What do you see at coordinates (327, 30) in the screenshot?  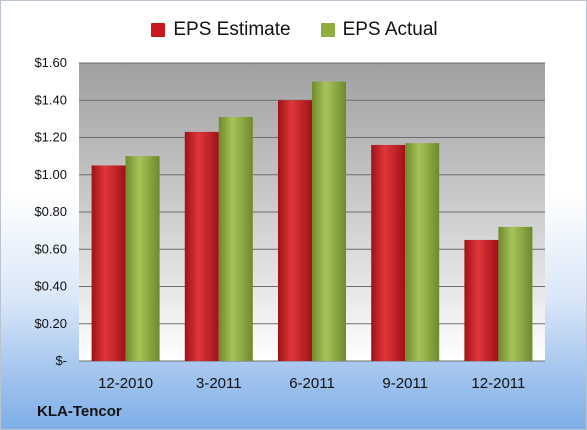 I see `legend-swatch-actual` at bounding box center [327, 30].